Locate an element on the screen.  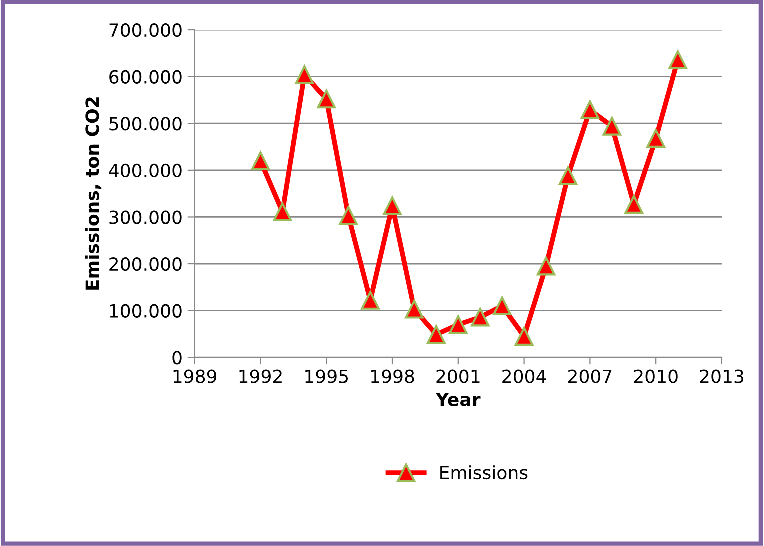
x-tick-label: 2010 is located at coordinates (656, 377).